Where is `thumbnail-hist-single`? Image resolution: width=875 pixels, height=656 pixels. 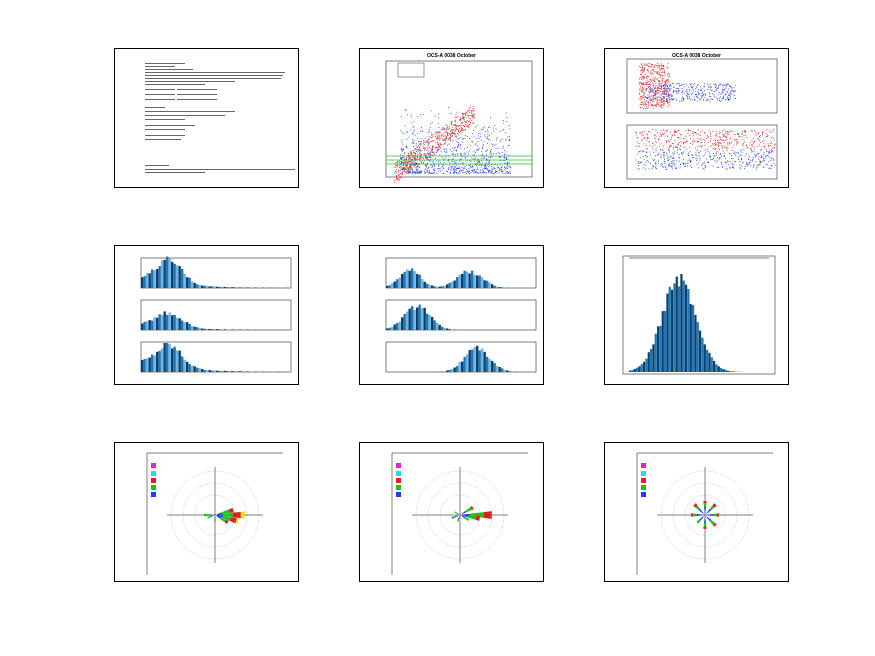
thumbnail-hist-single is located at coordinates (696, 315).